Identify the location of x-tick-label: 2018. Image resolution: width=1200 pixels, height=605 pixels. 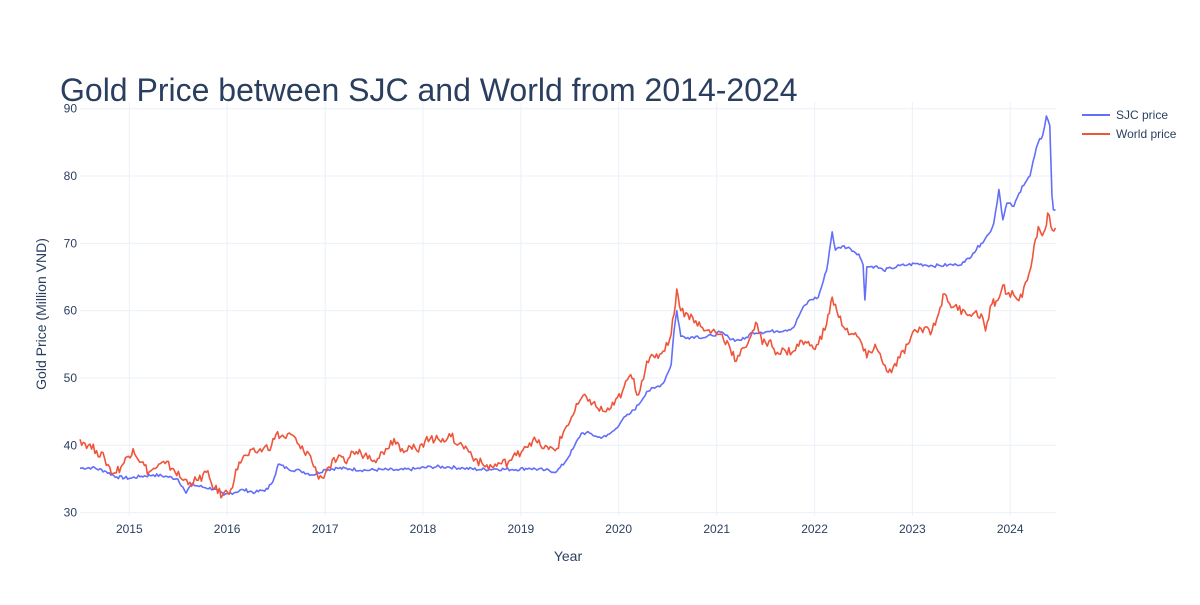
(423, 529).